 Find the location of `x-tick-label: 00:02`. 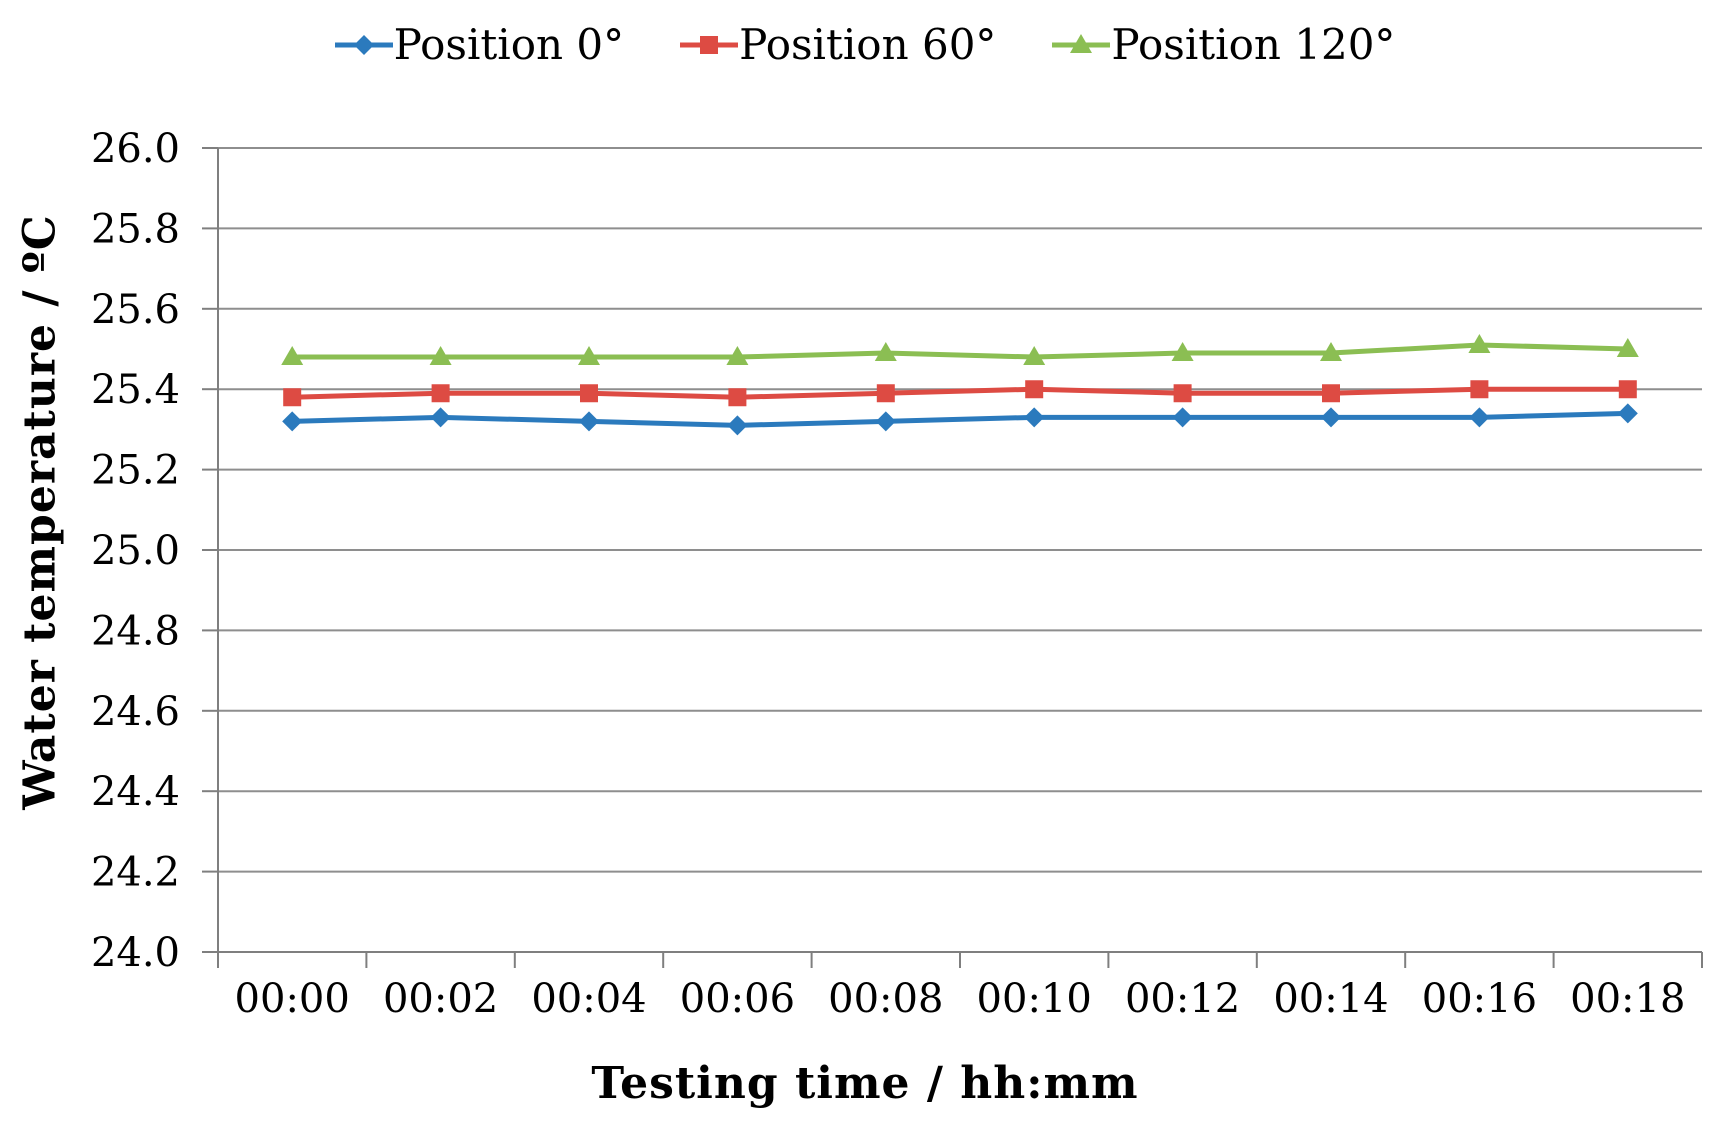

x-tick-label: 00:02 is located at coordinates (440, 999).